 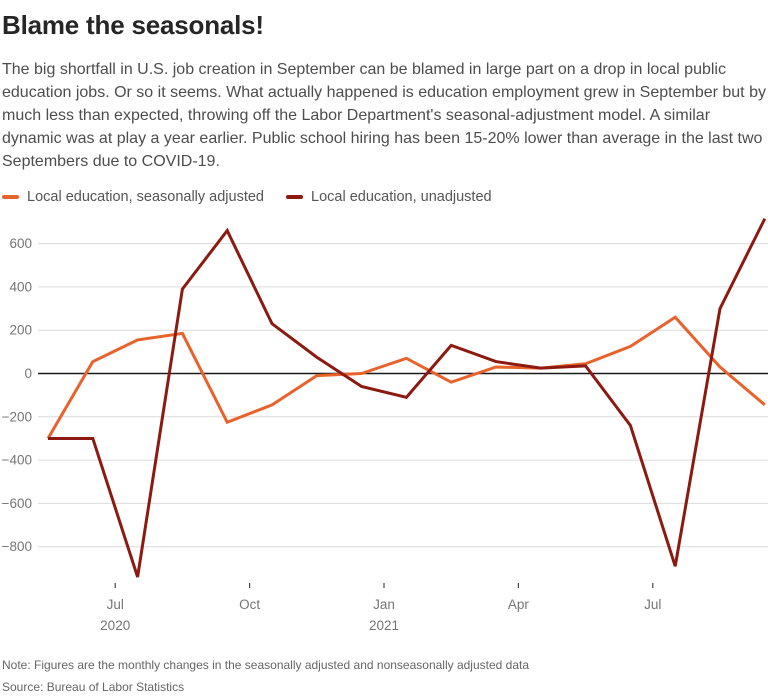 I want to click on x-axis-label: Oct, so click(x=249, y=604).